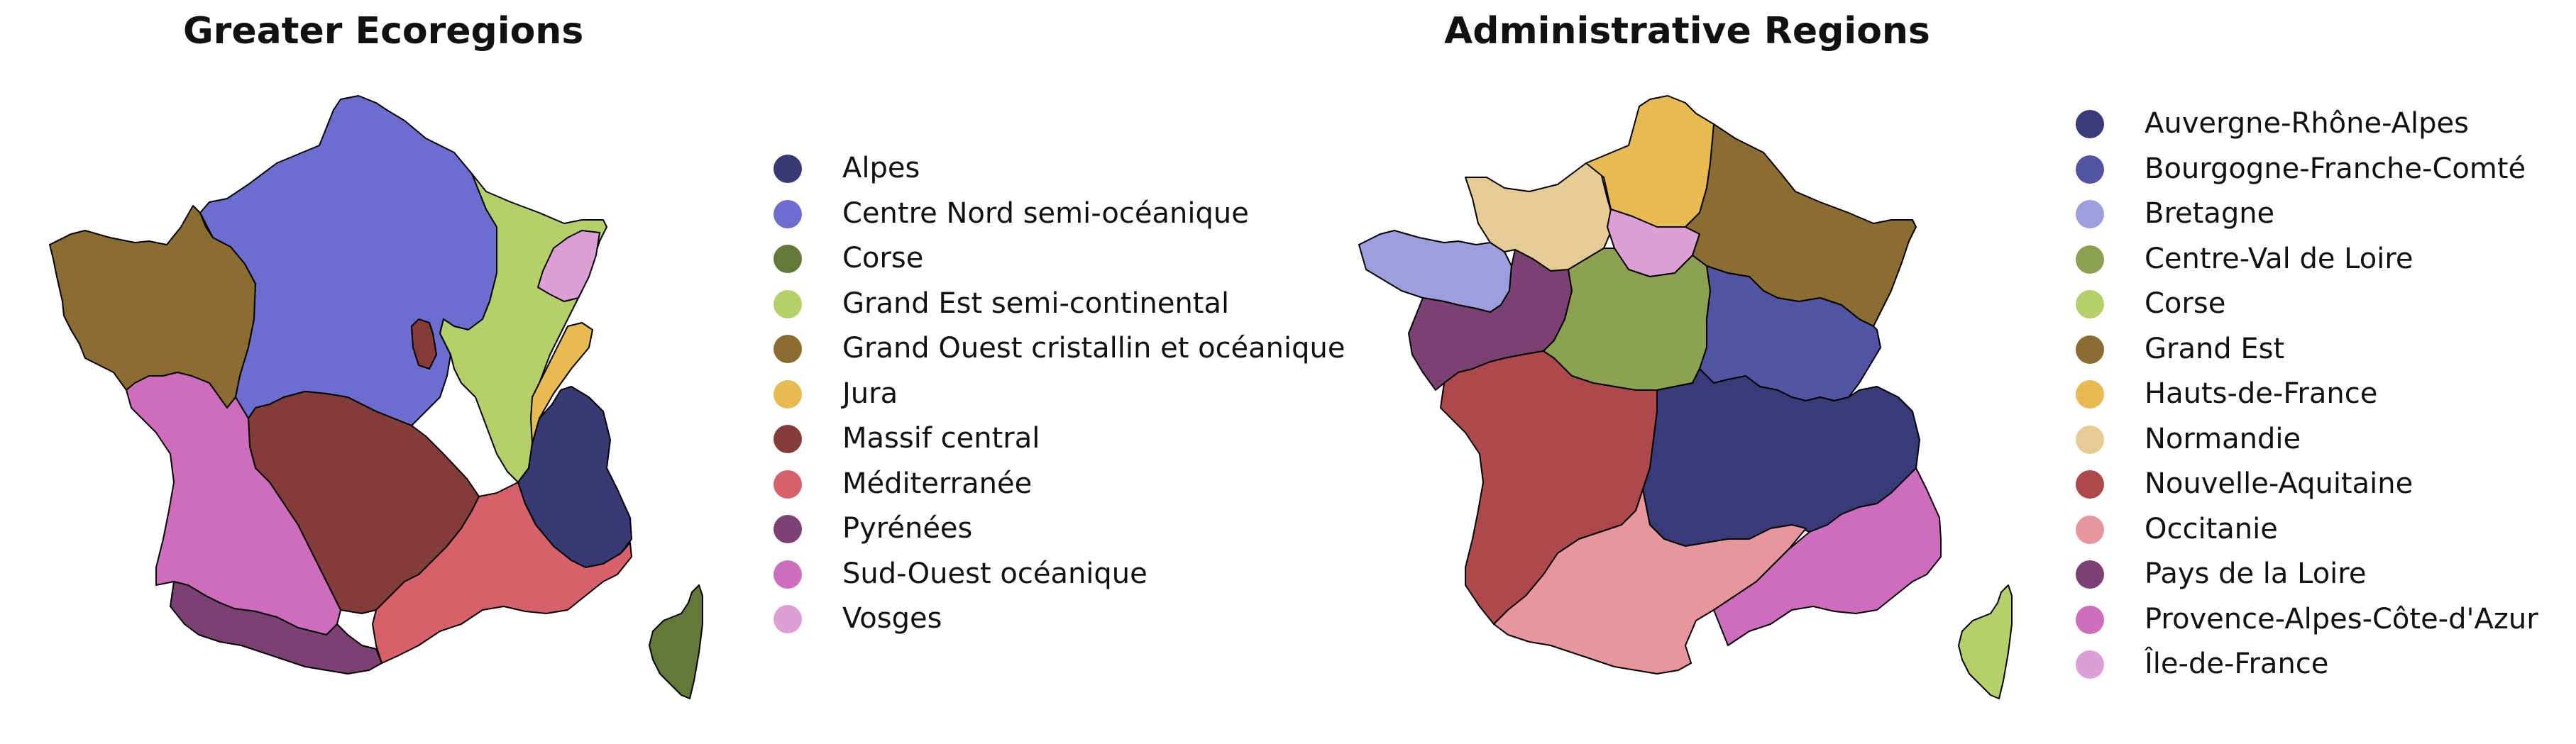  I want to click on legend-label: Alpes, so click(881, 168).